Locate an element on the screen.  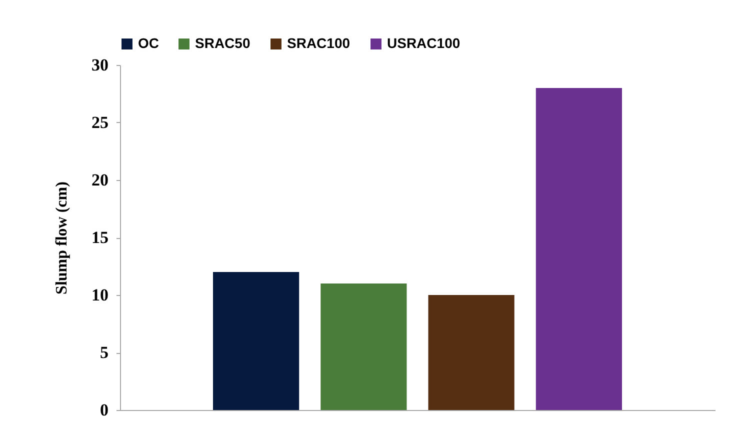
legend-label: SRAC100 is located at coordinates (318, 43).